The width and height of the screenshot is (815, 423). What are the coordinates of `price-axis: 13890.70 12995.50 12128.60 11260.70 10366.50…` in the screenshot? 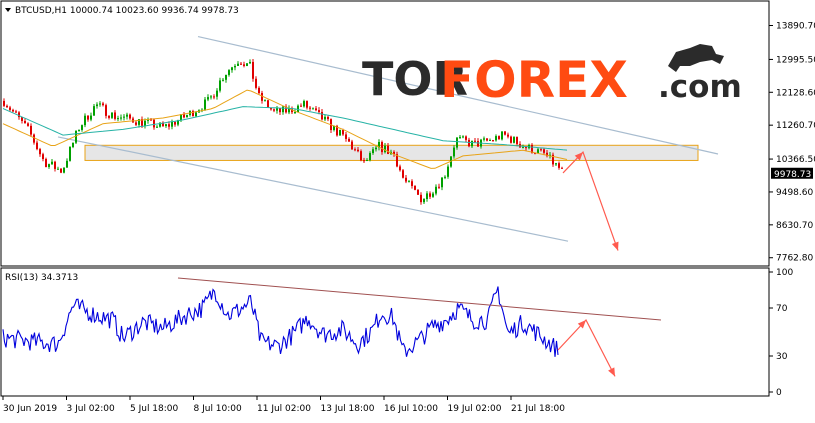 It's located at (792, 143).